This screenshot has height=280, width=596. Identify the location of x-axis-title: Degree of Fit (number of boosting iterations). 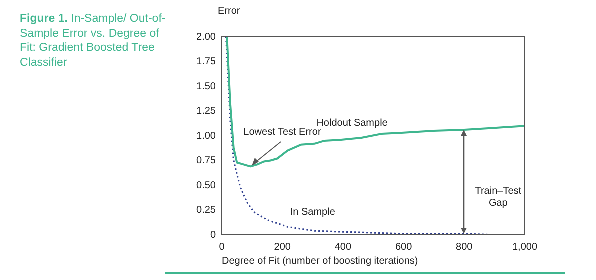
(320, 261).